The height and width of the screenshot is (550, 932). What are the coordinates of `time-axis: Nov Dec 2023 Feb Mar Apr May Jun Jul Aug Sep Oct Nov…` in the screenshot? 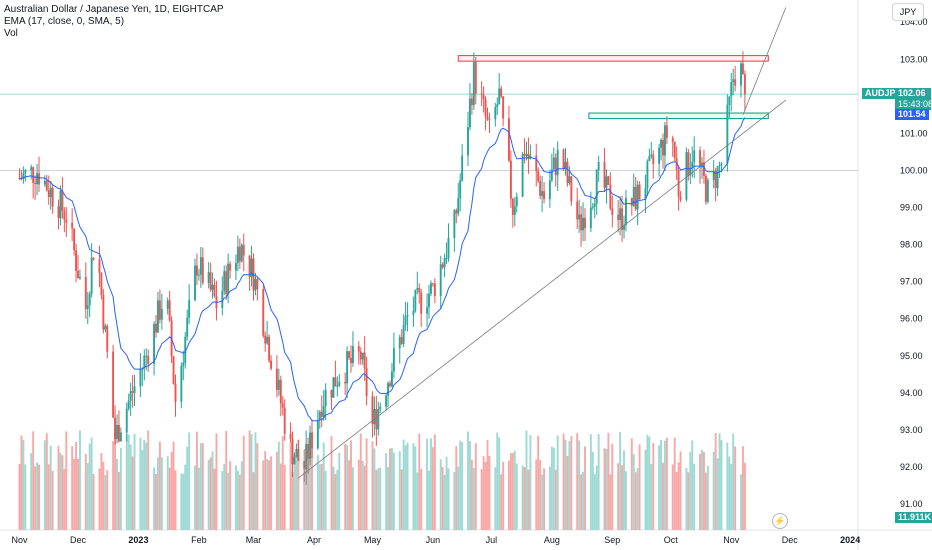 It's located at (435, 540).